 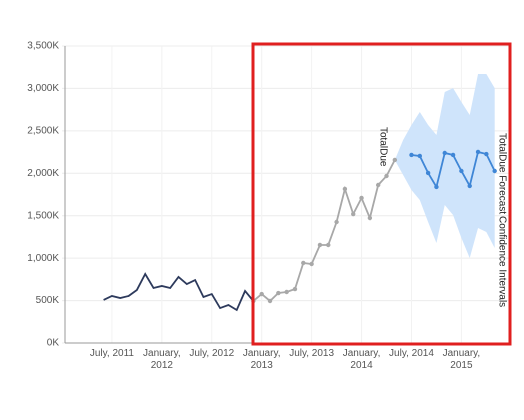 What do you see at coordinates (501, 173) in the screenshot?
I see `series-label: TotalDue Forecast` at bounding box center [501, 173].